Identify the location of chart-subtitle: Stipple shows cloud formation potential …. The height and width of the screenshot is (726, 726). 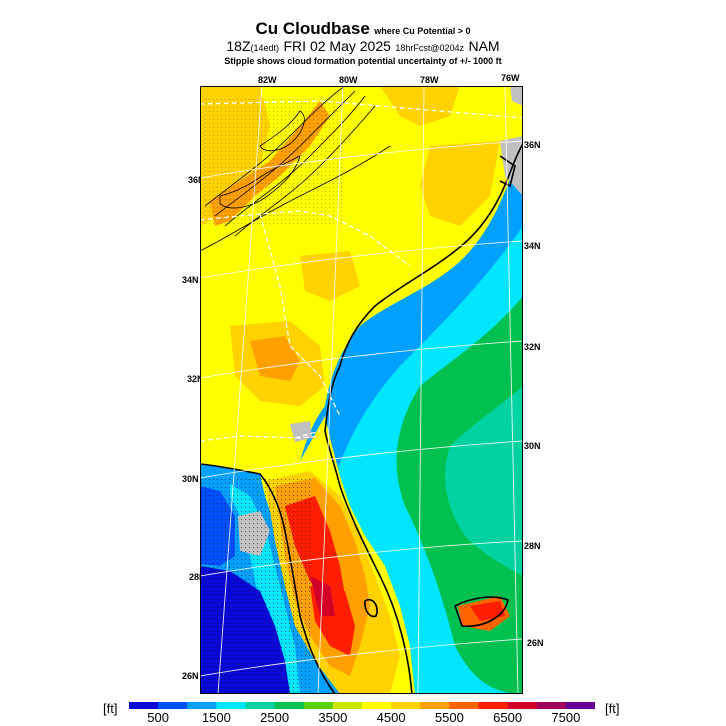
(363, 61).